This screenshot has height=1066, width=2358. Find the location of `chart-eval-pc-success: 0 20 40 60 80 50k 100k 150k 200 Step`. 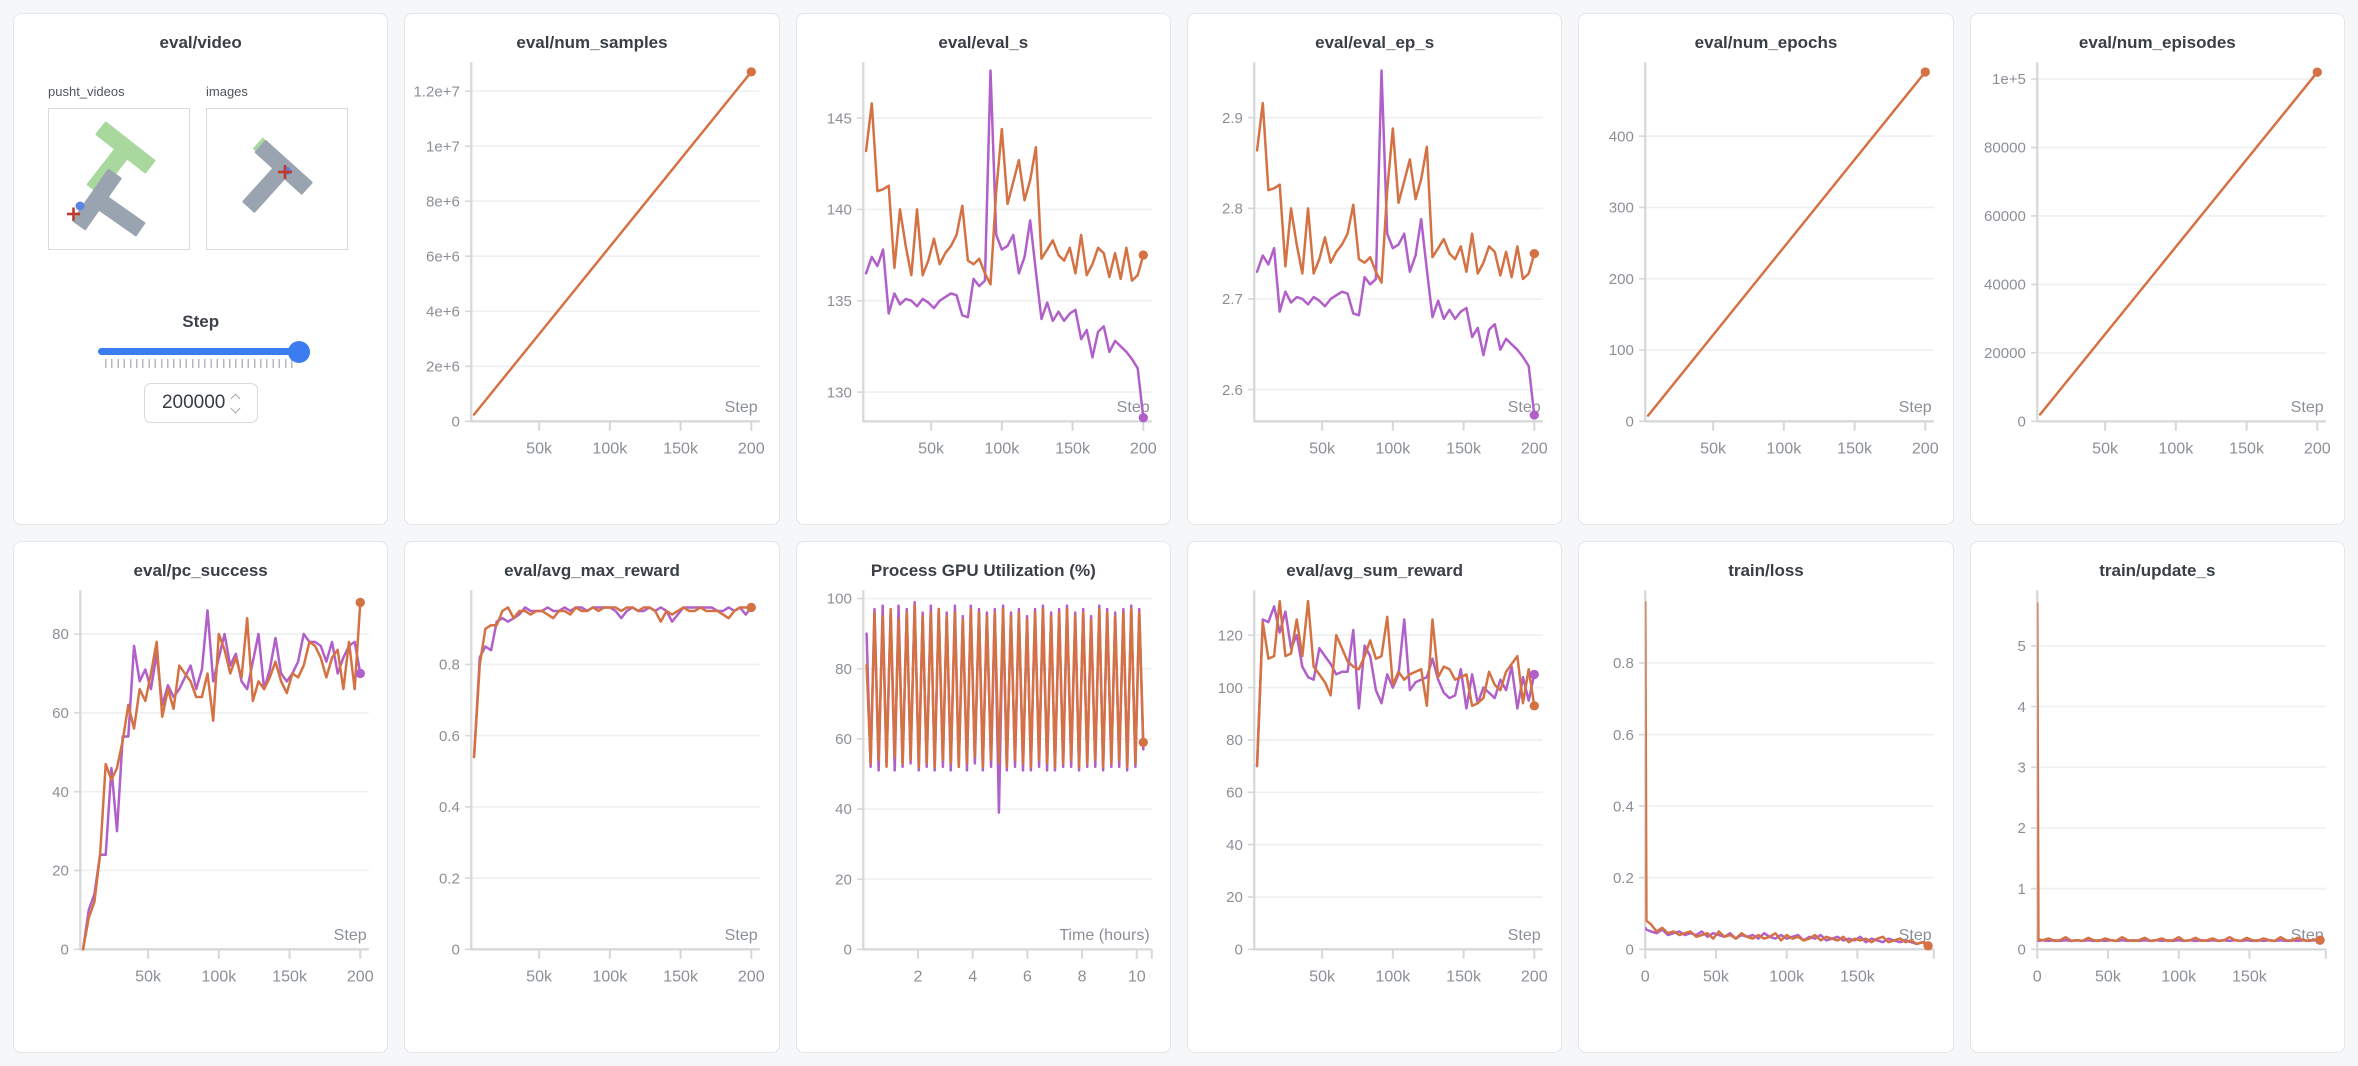

chart-eval-pc-success: 0 20 40 60 80 50k 100k 150k 200 Step is located at coordinates (200, 815).